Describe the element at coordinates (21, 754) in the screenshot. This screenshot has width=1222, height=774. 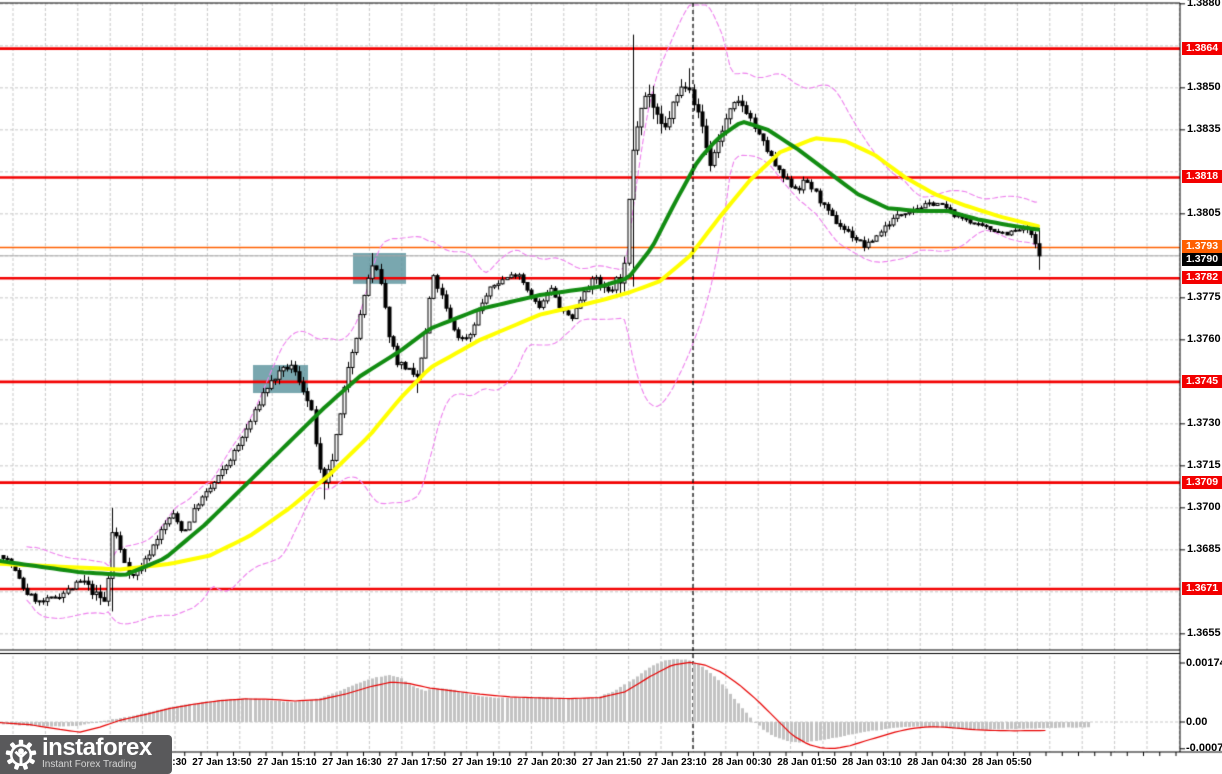
I see `gear-person-icon` at that location.